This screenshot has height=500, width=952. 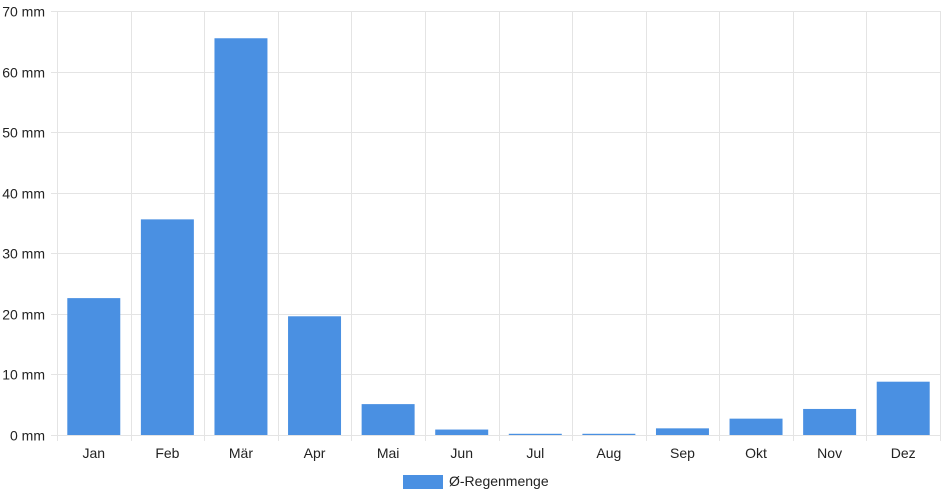 What do you see at coordinates (830, 421) in the screenshot?
I see `bar-nov` at bounding box center [830, 421].